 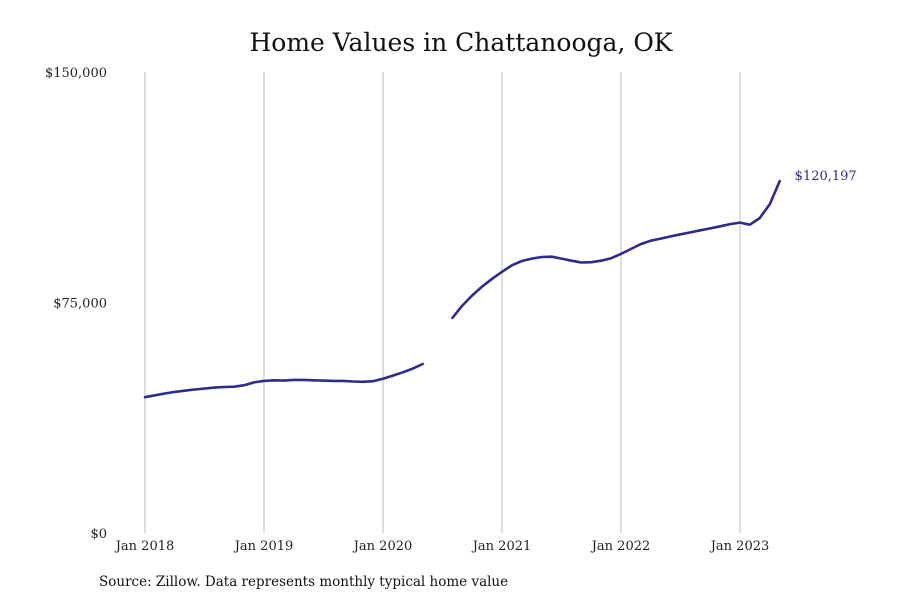 I want to click on y-tick-label: $75,000, so click(x=80, y=304).